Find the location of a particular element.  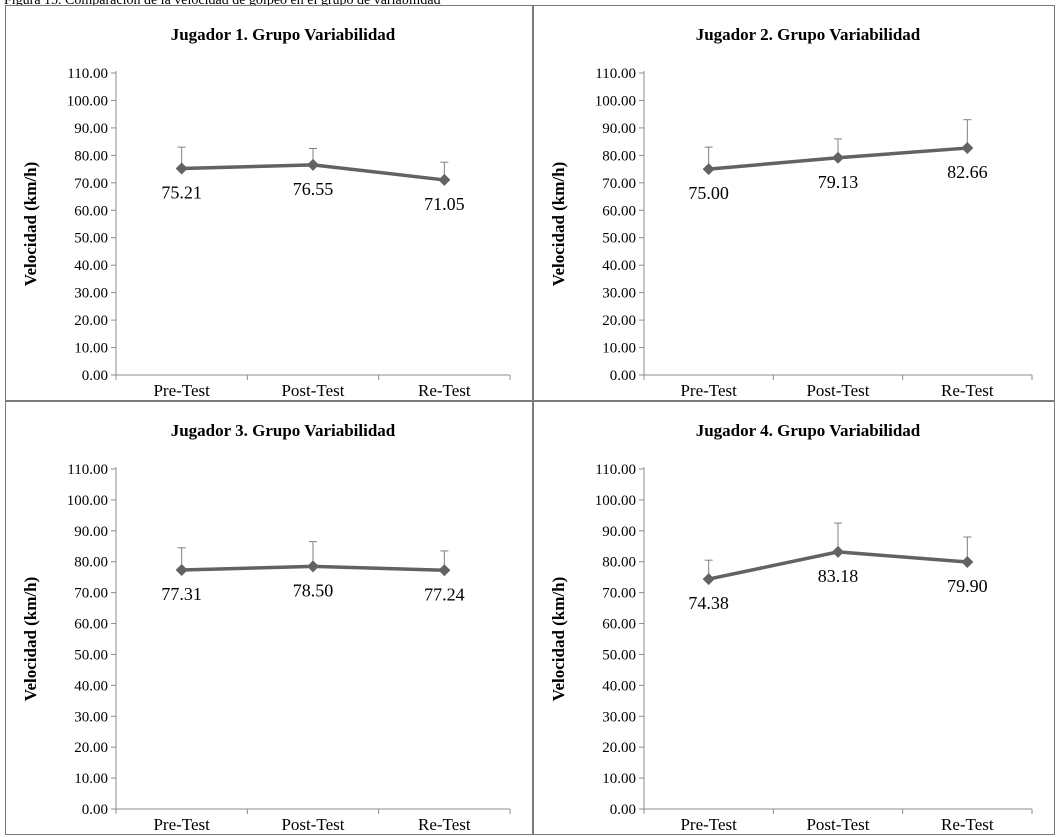

data-label: 75.21 is located at coordinates (181, 193).